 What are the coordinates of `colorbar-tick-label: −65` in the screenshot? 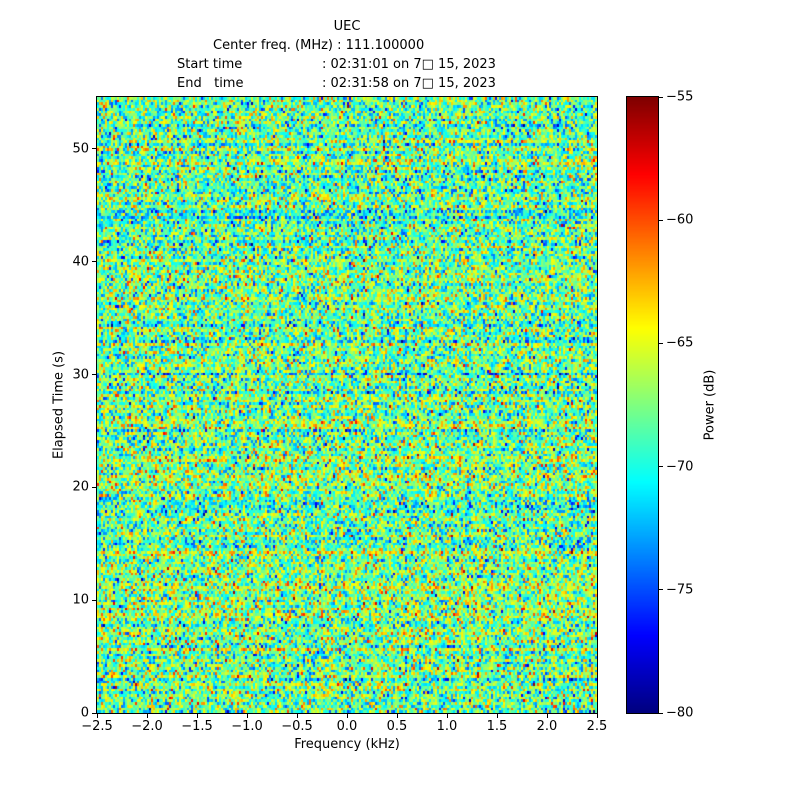 It's located at (680, 343).